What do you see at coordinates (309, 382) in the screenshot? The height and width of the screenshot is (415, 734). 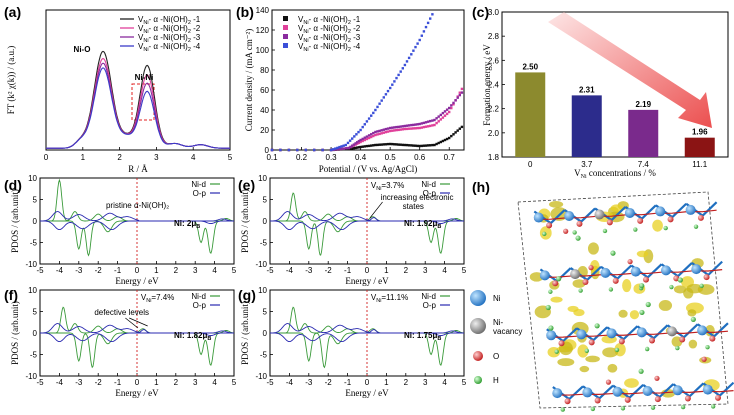 I see `x-tick-label: -3` at bounding box center [309, 382].